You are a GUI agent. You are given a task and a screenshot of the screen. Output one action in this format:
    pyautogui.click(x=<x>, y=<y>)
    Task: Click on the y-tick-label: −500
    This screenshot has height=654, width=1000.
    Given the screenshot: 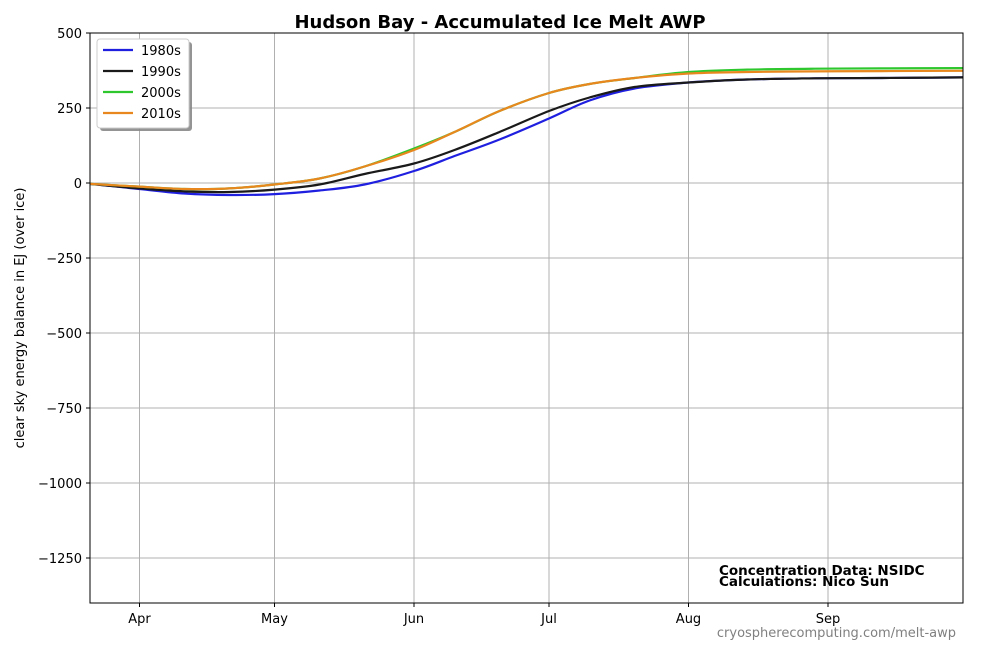 What is the action you would take?
    pyautogui.click(x=64, y=334)
    